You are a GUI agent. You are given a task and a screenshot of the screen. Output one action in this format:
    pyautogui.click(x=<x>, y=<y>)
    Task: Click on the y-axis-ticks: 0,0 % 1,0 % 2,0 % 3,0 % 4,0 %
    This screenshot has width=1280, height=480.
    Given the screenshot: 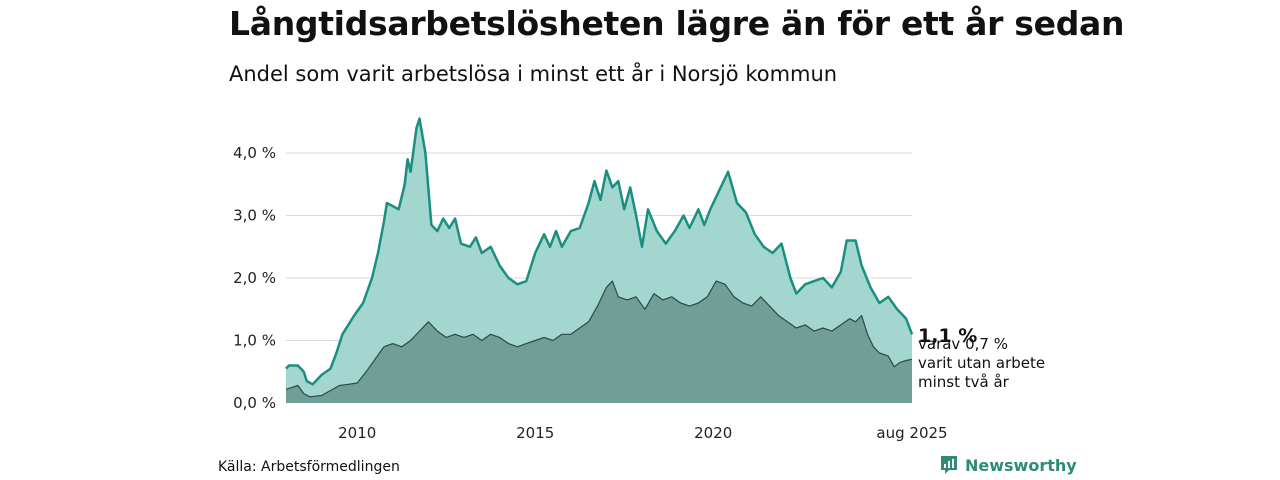 What is the action you would take?
    pyautogui.click(x=254, y=278)
    